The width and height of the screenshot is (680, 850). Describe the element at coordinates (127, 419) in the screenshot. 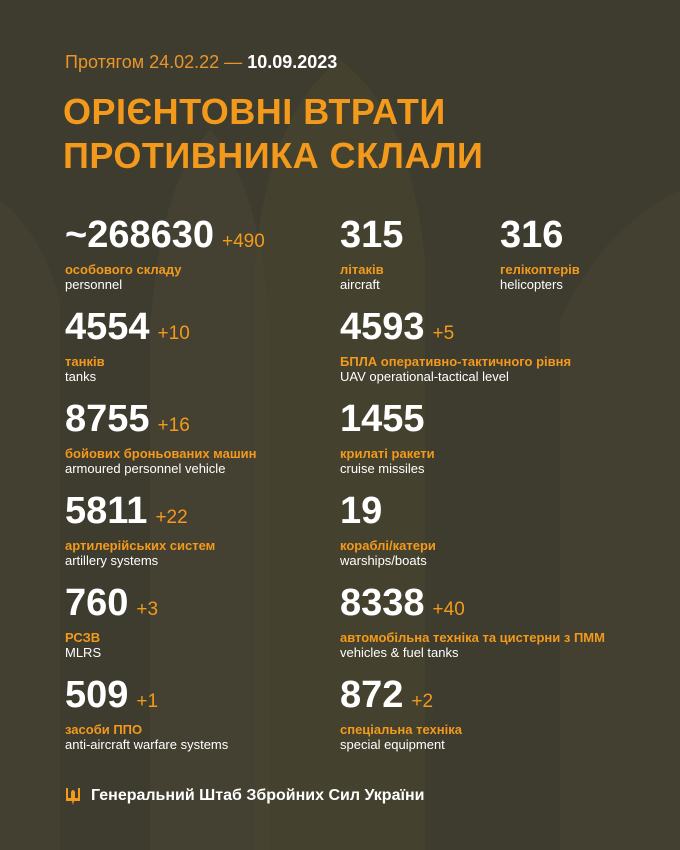

I see `stat-value: 8755 +16` at that location.